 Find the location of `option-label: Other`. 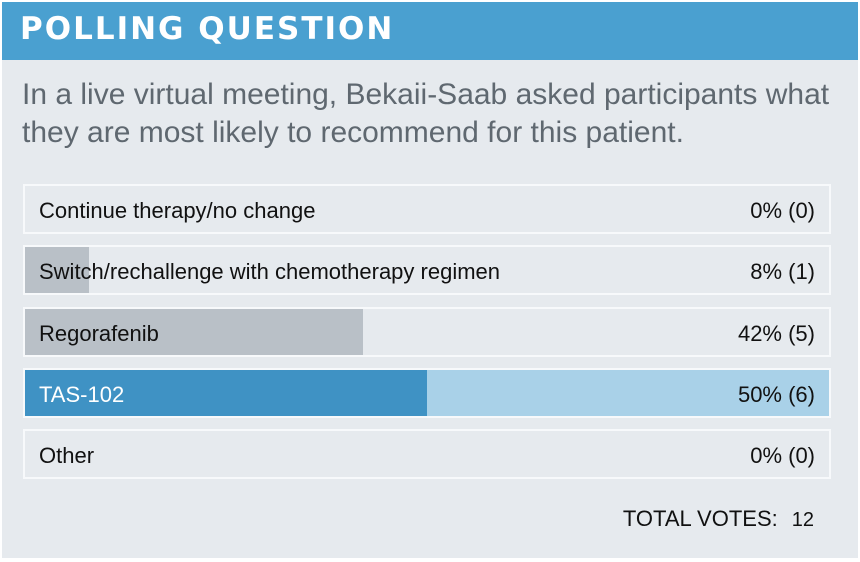

option-label: Other is located at coordinates (67, 455).